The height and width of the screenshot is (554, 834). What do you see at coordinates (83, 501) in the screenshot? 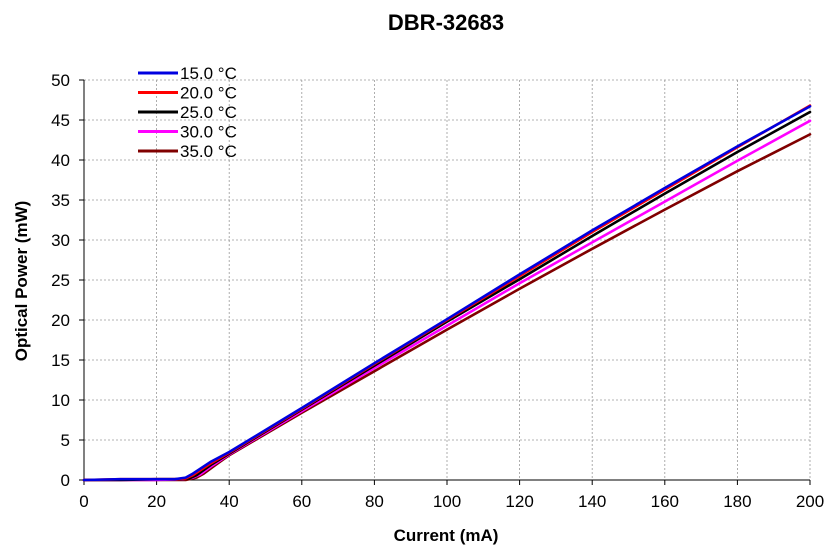
I see `x-tick-label: 0` at bounding box center [83, 501].